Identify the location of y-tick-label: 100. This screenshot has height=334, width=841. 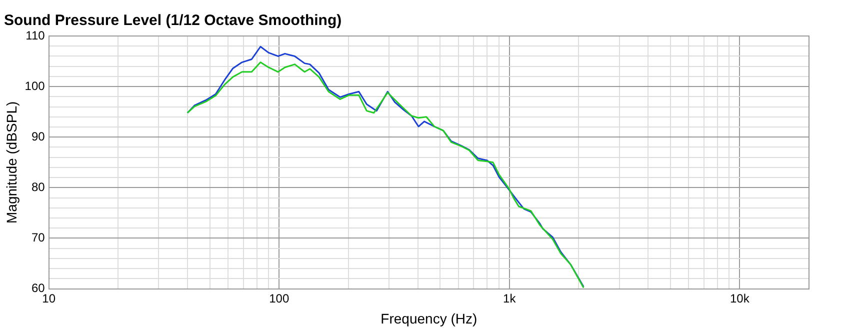
(35, 85).